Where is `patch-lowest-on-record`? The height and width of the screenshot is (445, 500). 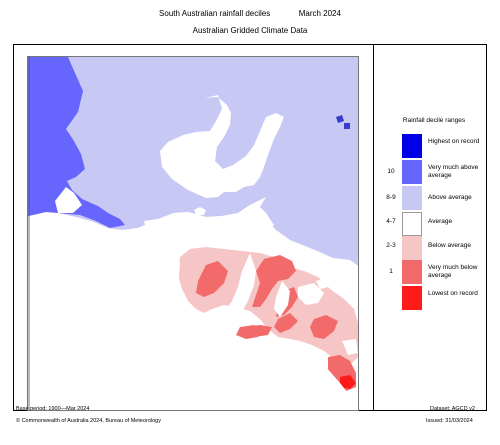
patch-lowest-on-record is located at coordinates (348, 382).